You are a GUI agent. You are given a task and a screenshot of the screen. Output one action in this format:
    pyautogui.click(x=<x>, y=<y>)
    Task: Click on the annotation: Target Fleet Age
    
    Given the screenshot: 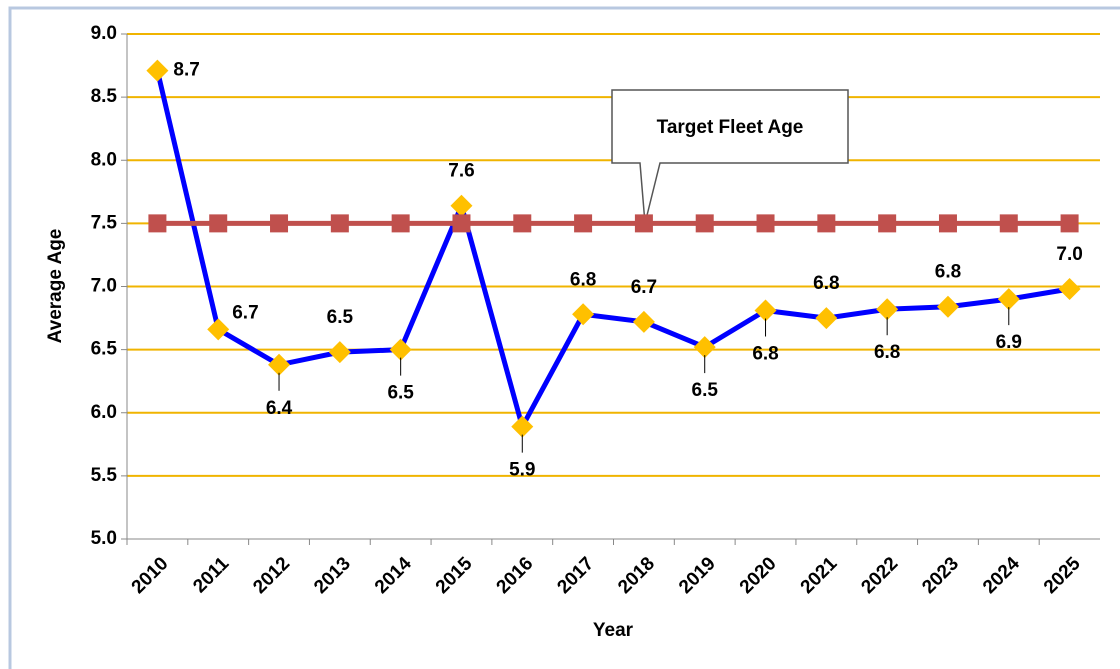 What is the action you would take?
    pyautogui.click(x=730, y=127)
    